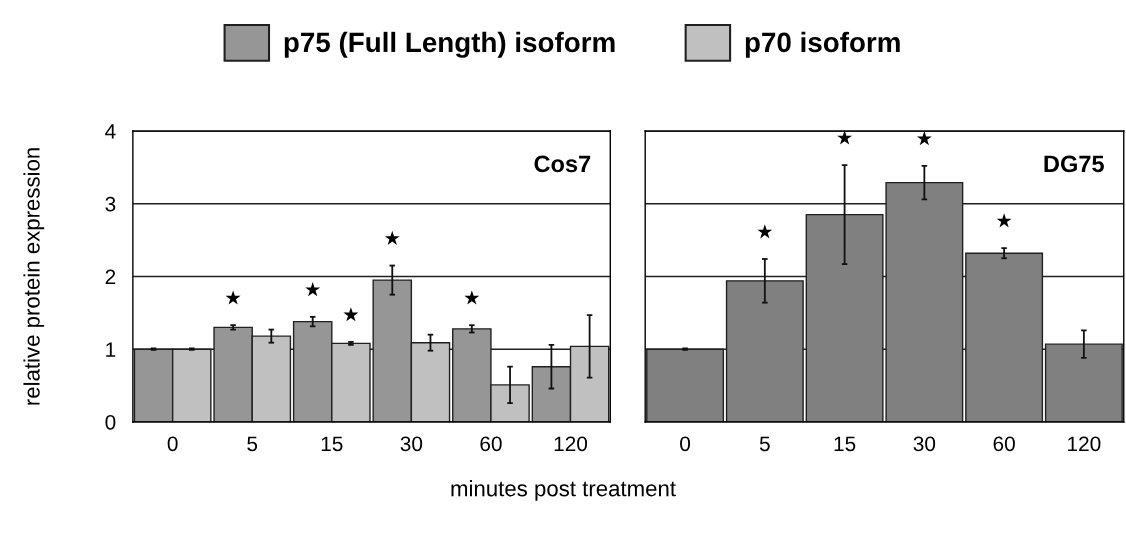 The height and width of the screenshot is (536, 1126). I want to click on x-axis-title: minutes post treatment, so click(563, 490).